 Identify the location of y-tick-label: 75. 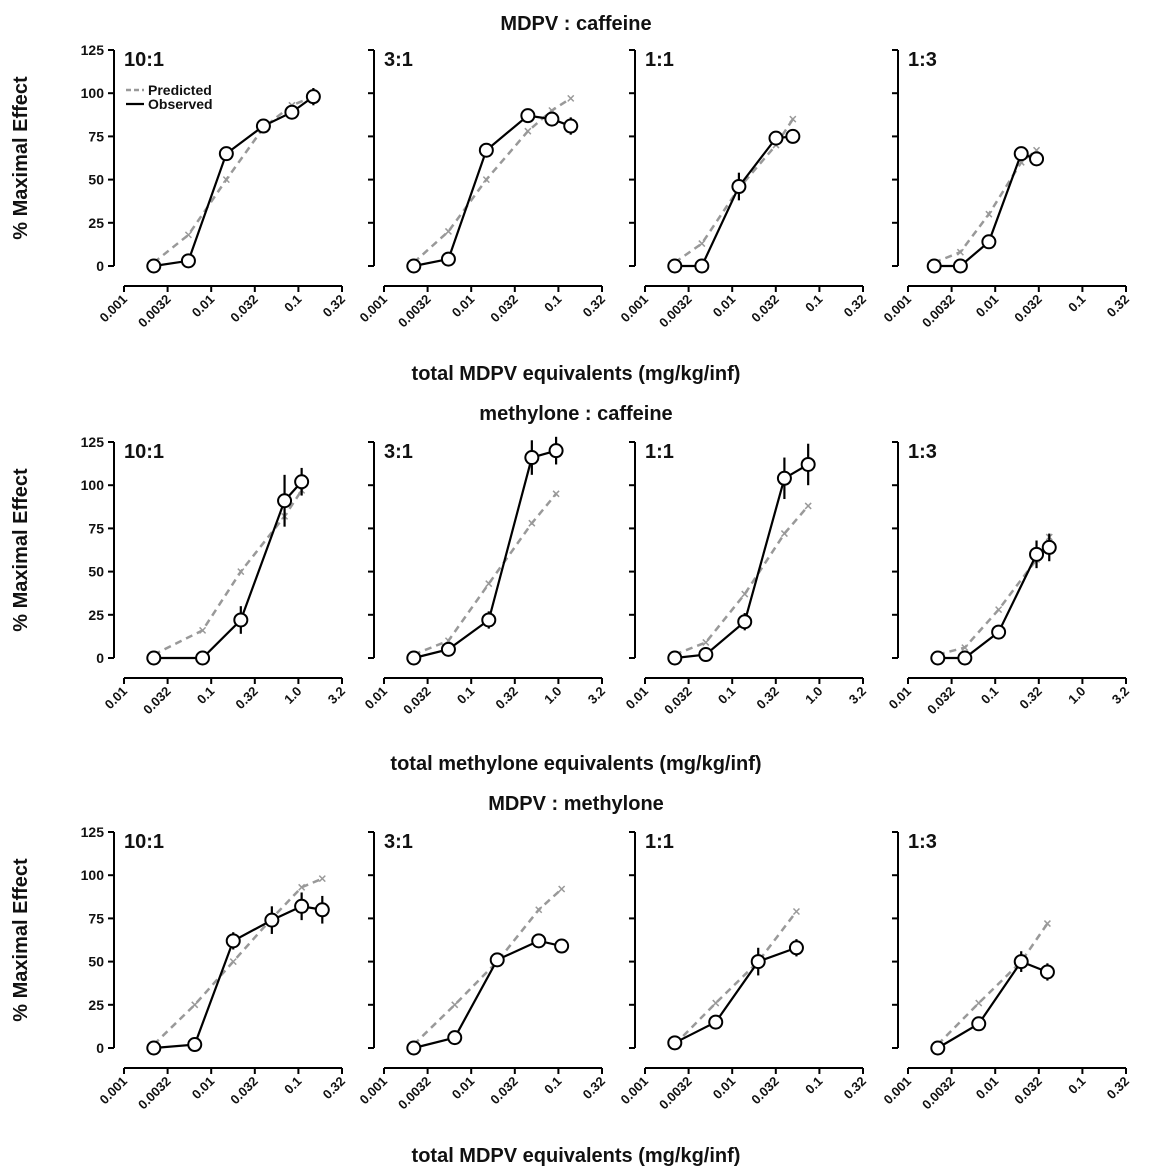
(96, 528).